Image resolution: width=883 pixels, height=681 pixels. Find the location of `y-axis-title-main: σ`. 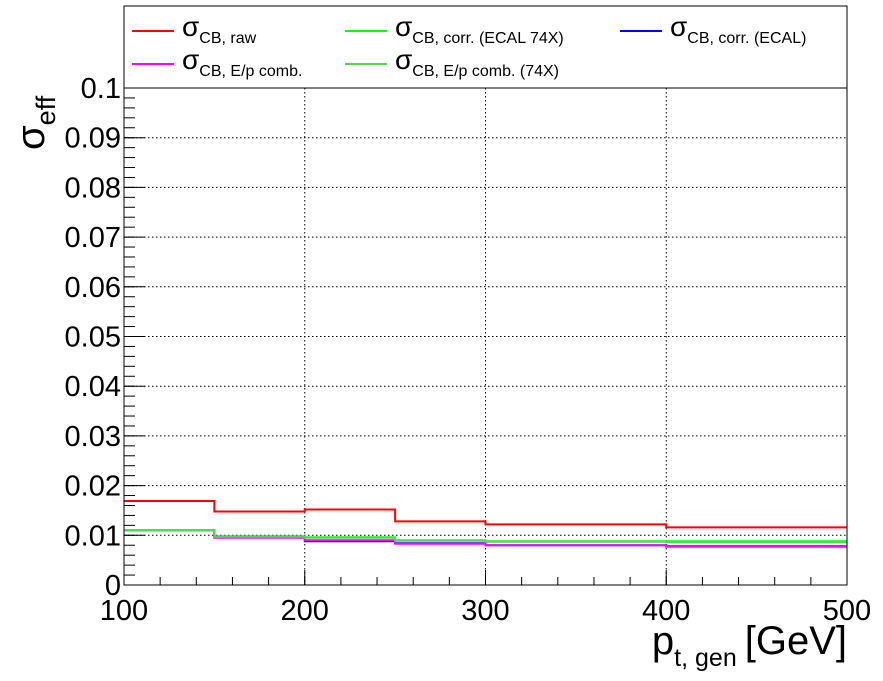

y-axis-title-main: σ is located at coordinates (31, 137).